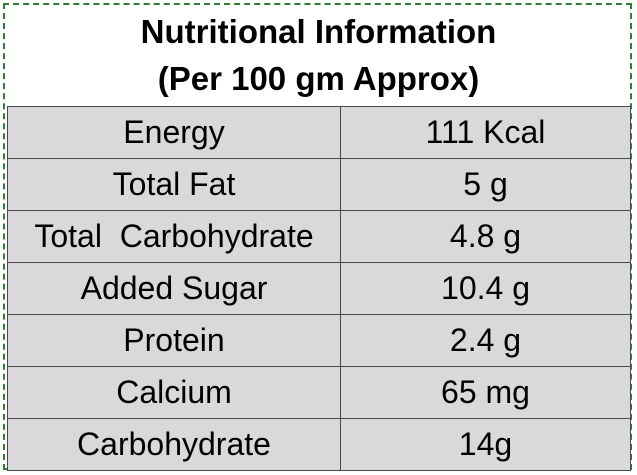  I want to click on table-row: Total Carbohydrate 4.8 g, so click(319, 236).